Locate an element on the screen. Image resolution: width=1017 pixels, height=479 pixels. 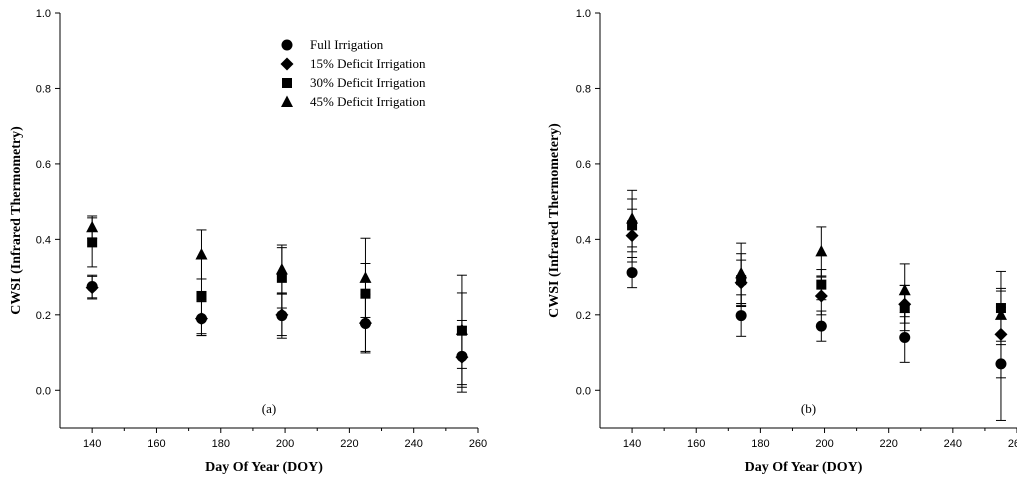
series-square is located at coordinates (816, 272).